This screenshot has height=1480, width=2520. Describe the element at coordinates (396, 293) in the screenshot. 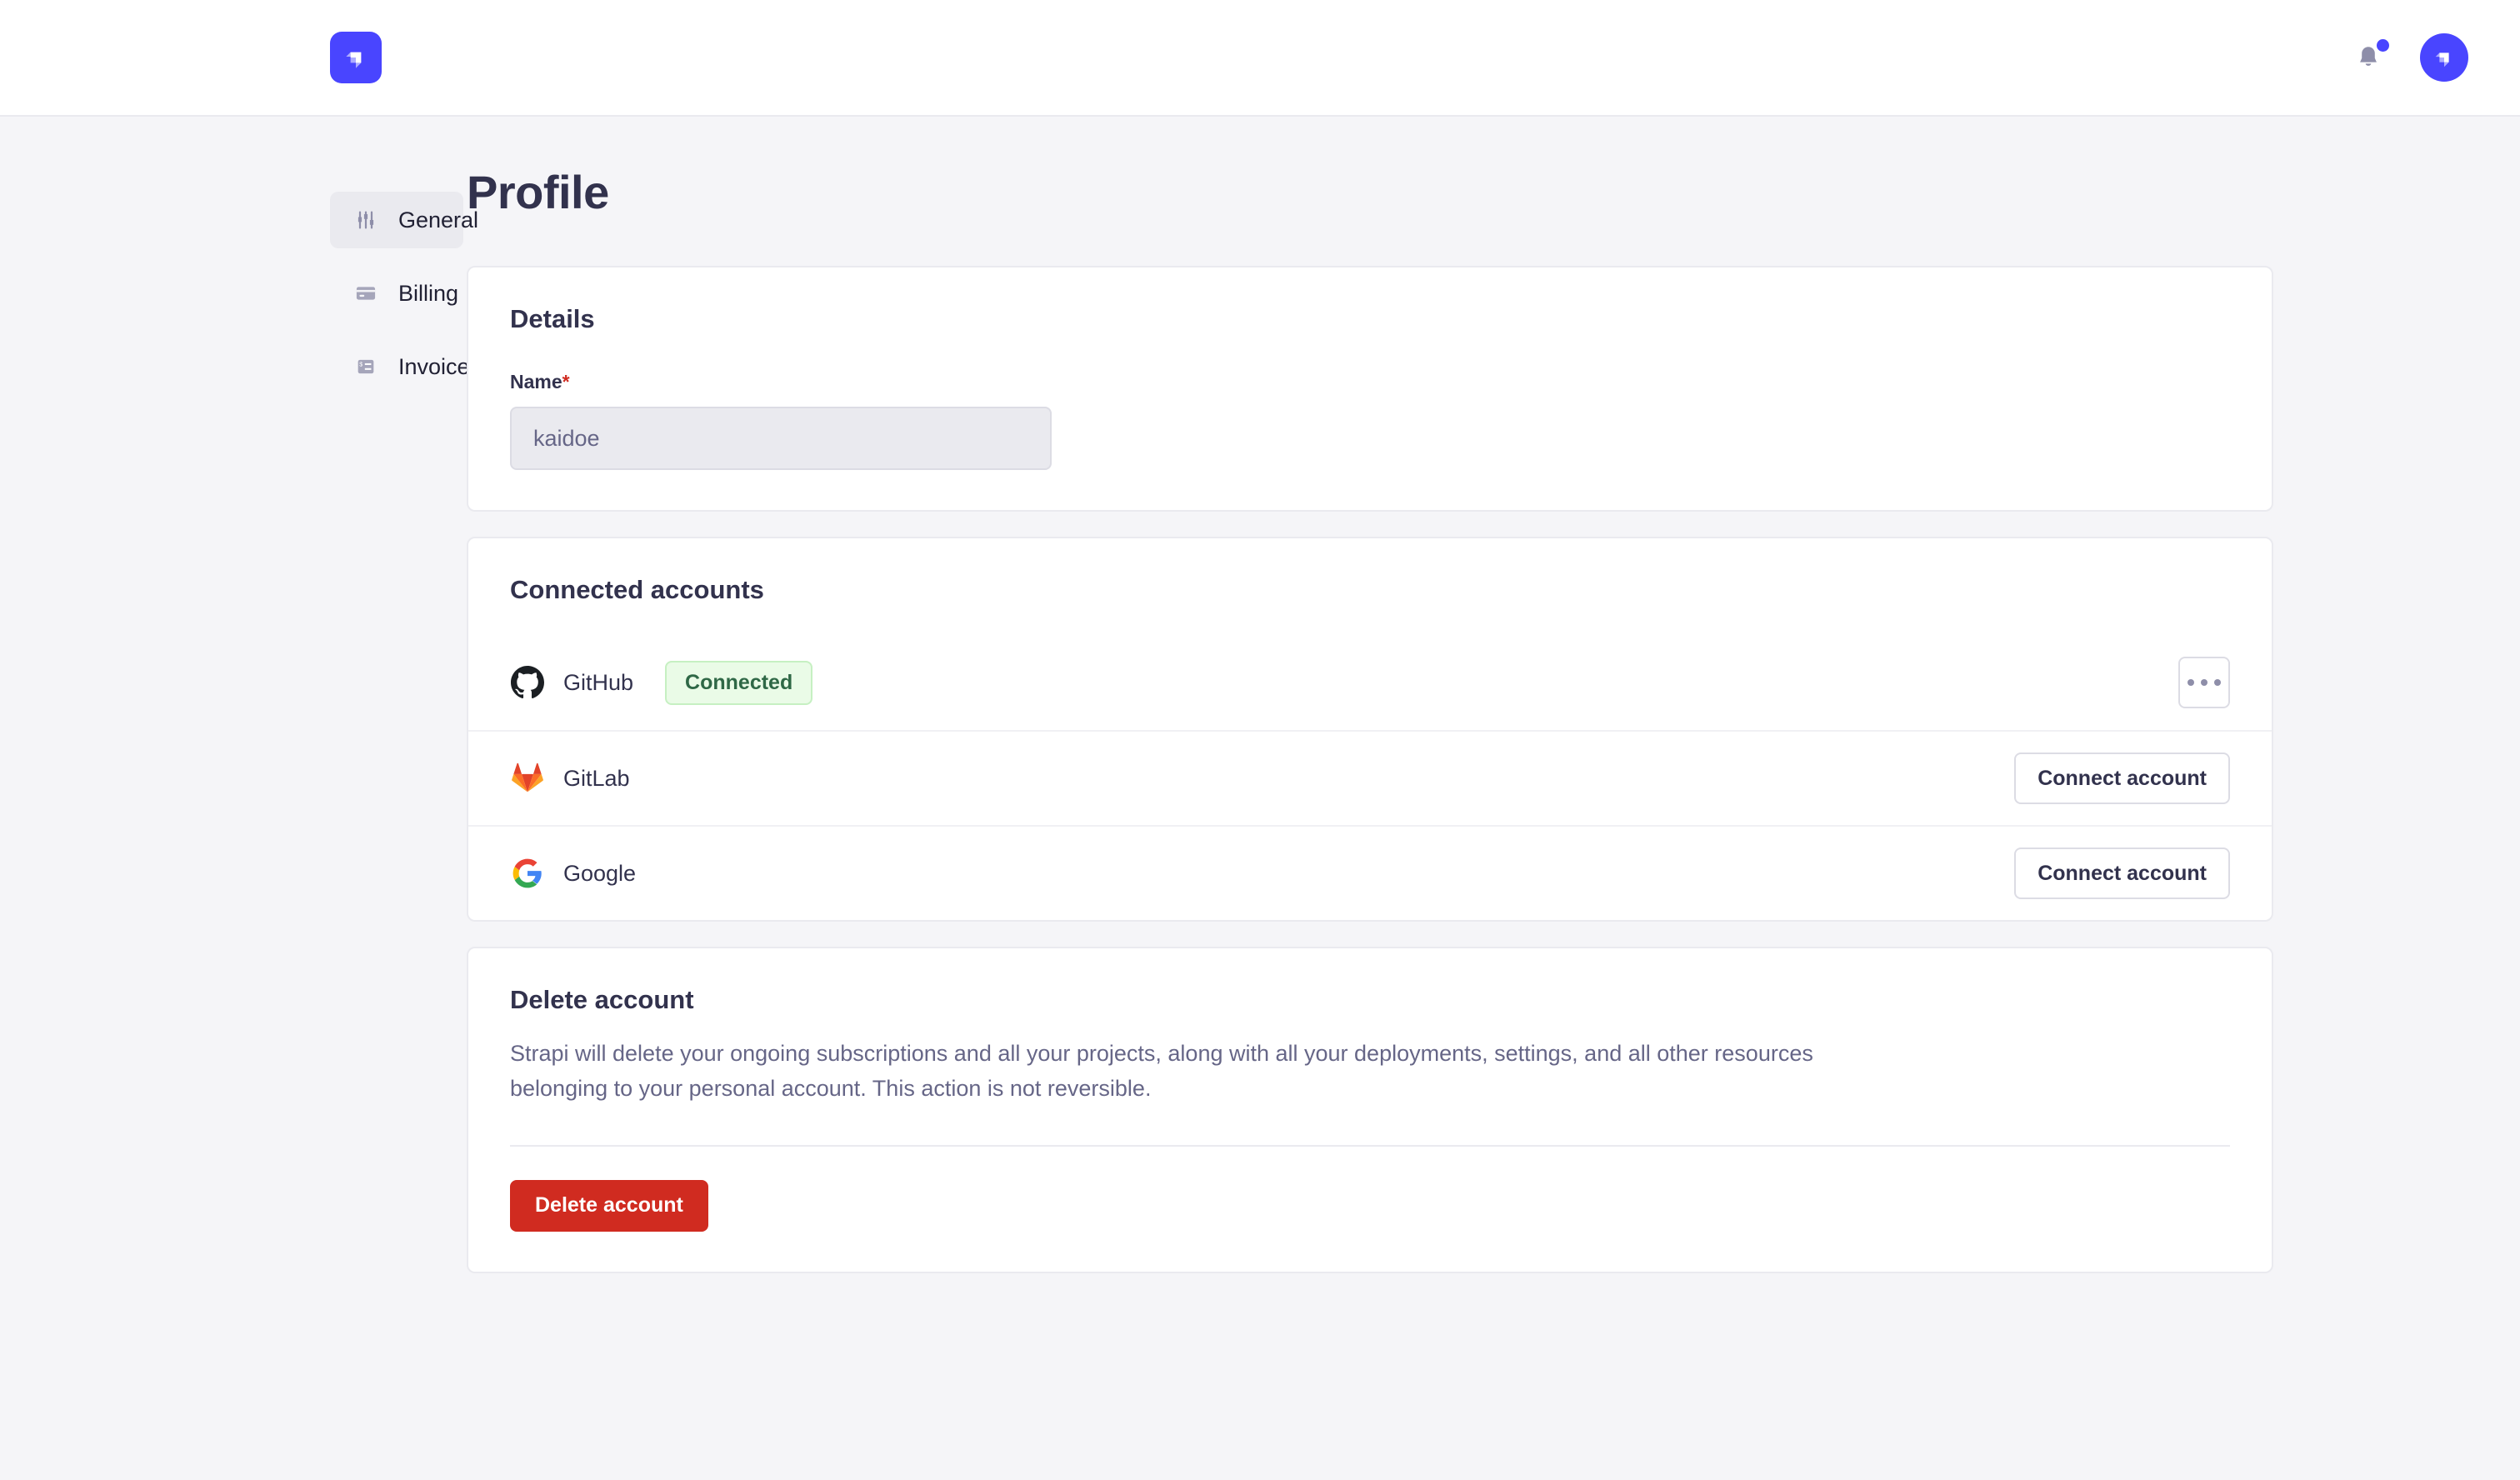

I see `sidebar-item-billing: Billing` at that location.